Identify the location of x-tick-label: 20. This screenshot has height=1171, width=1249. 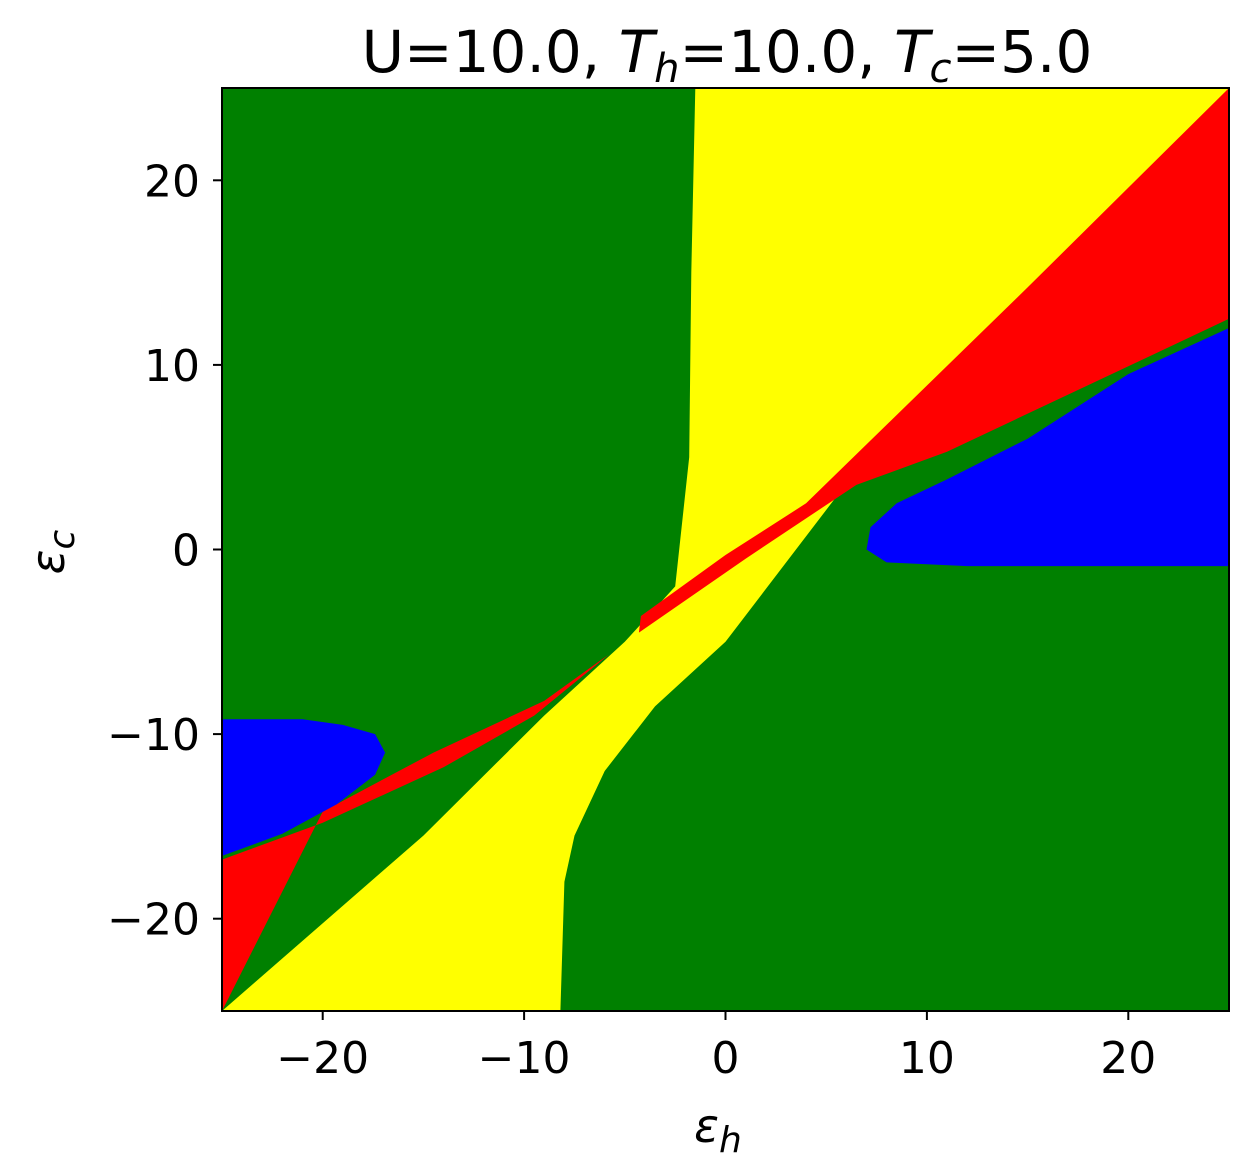
(1128, 1058).